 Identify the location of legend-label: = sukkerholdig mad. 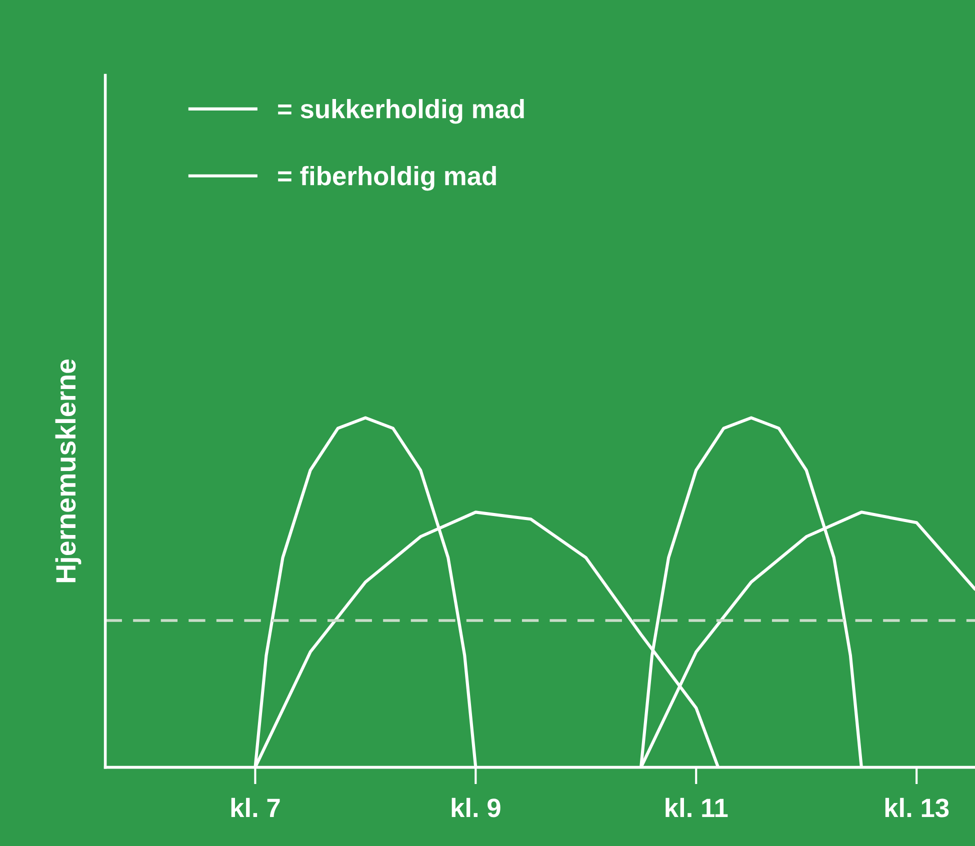
(401, 111).